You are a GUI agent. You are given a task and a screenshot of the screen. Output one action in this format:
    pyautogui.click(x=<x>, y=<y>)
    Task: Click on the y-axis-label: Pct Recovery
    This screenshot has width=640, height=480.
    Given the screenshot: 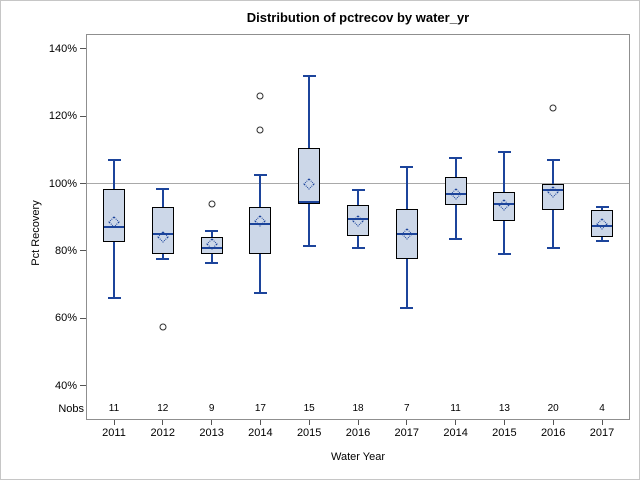 What is the action you would take?
    pyautogui.click(x=36, y=233)
    